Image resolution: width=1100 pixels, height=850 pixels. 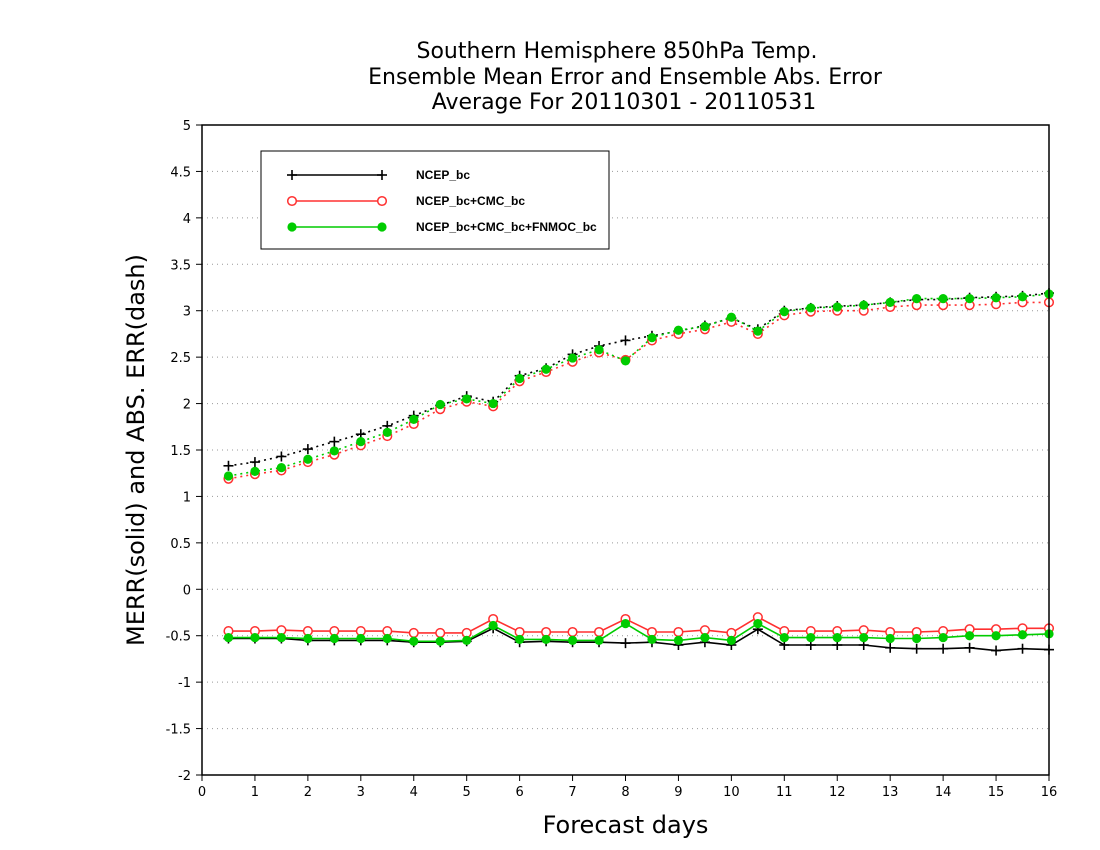 What do you see at coordinates (519, 792) in the screenshot?
I see `x-tick-label: 6` at bounding box center [519, 792].